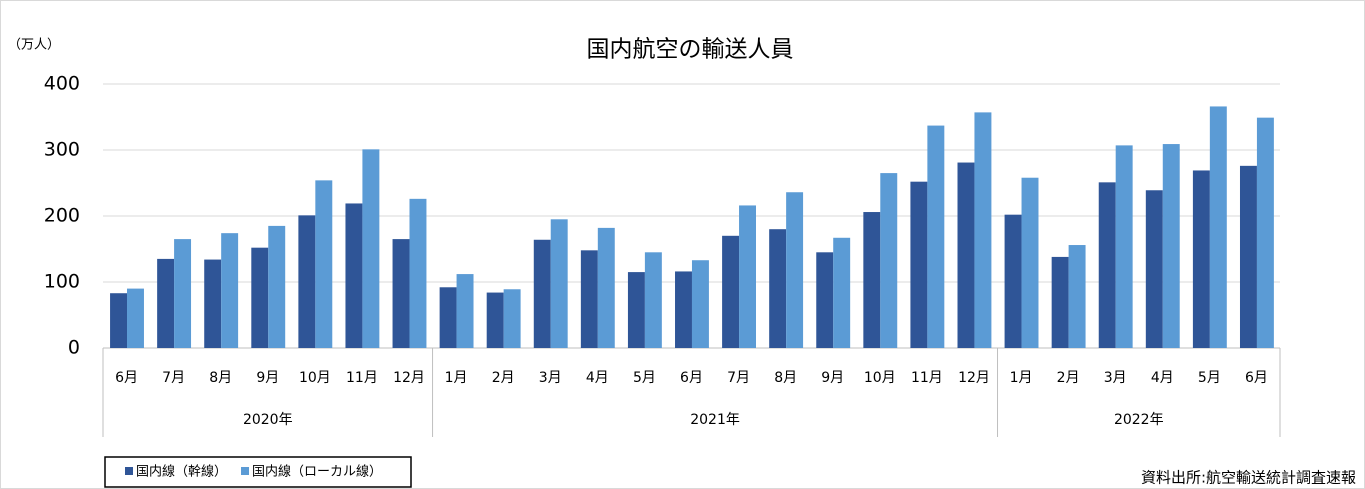  Describe the element at coordinates (62, 150) in the screenshot. I see `y-tick-label: 300` at that location.